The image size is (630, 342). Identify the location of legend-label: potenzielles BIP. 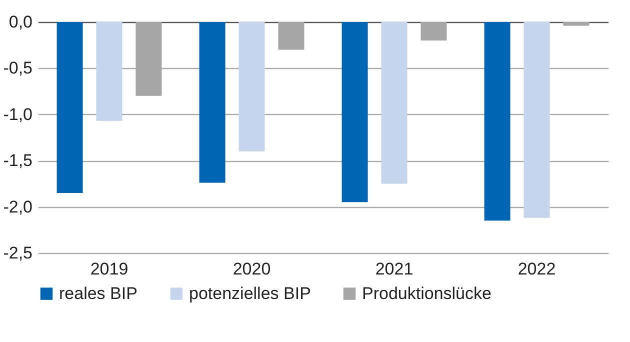
(250, 293).